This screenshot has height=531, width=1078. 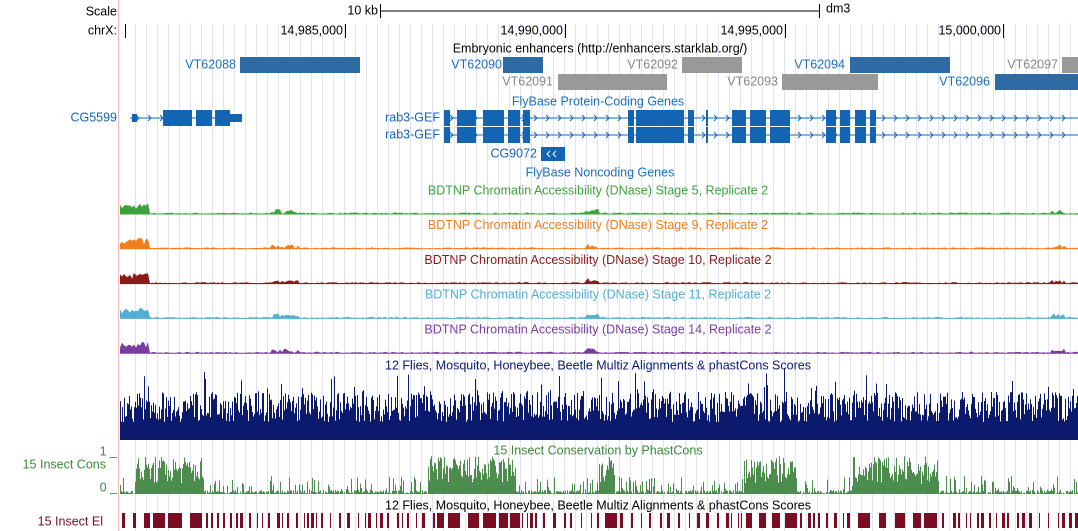 What do you see at coordinates (969, 30) in the screenshot?
I see `ruler-tick-label: 15,000,000` at bounding box center [969, 30].